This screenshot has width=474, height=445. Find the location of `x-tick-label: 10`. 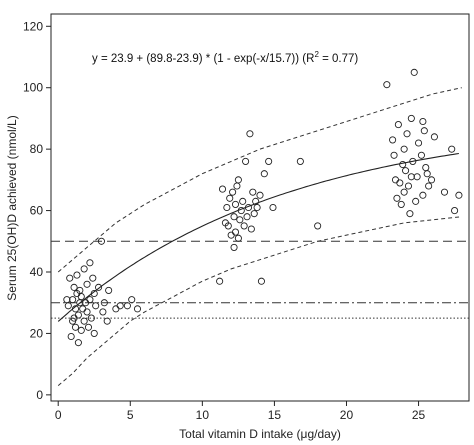

x-tick-label: 10 is located at coordinates (203, 415).